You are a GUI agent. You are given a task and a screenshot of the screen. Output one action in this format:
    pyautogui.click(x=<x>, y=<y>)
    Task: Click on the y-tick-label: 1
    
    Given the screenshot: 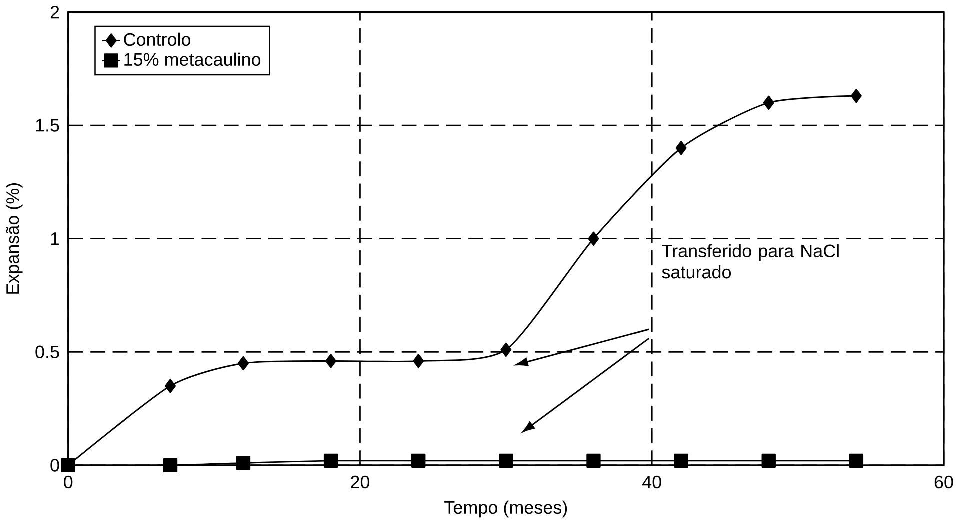 What is the action you would take?
    pyautogui.click(x=55, y=239)
    